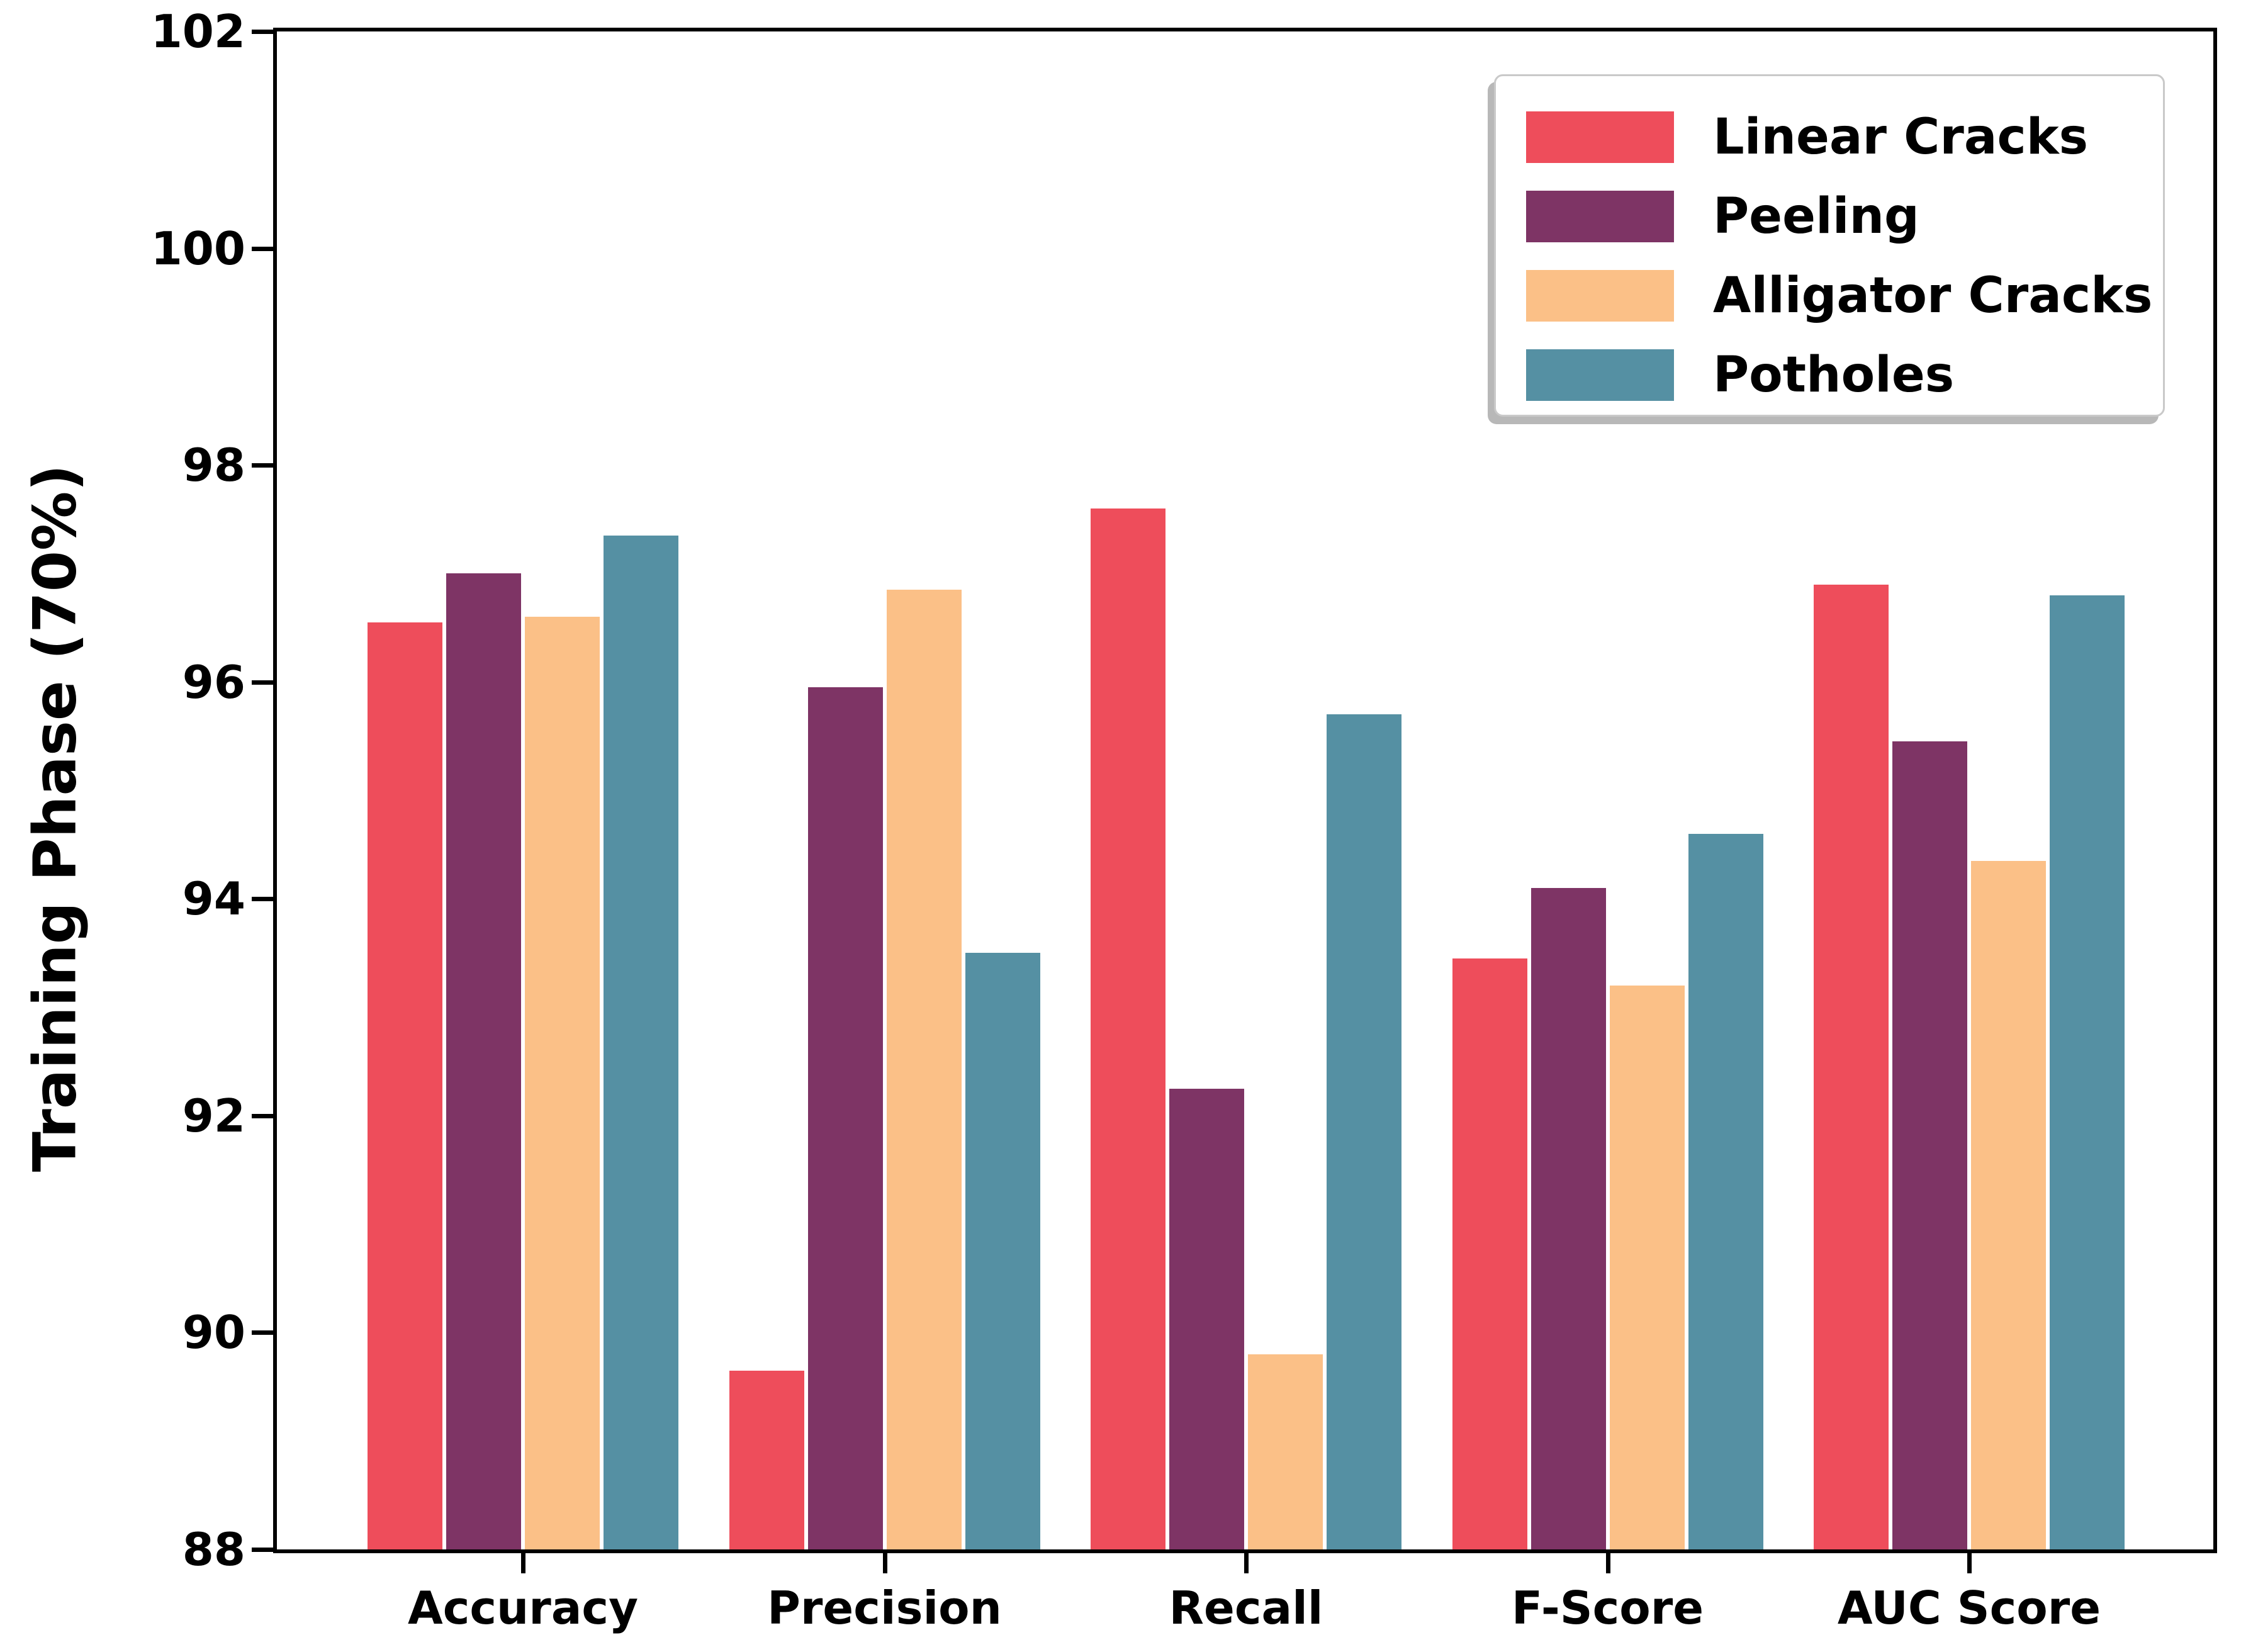 Image resolution: width=2241 pixels, height=1652 pixels. What do you see at coordinates (1245, 29) in the screenshot?
I see `top-spine` at bounding box center [1245, 29].